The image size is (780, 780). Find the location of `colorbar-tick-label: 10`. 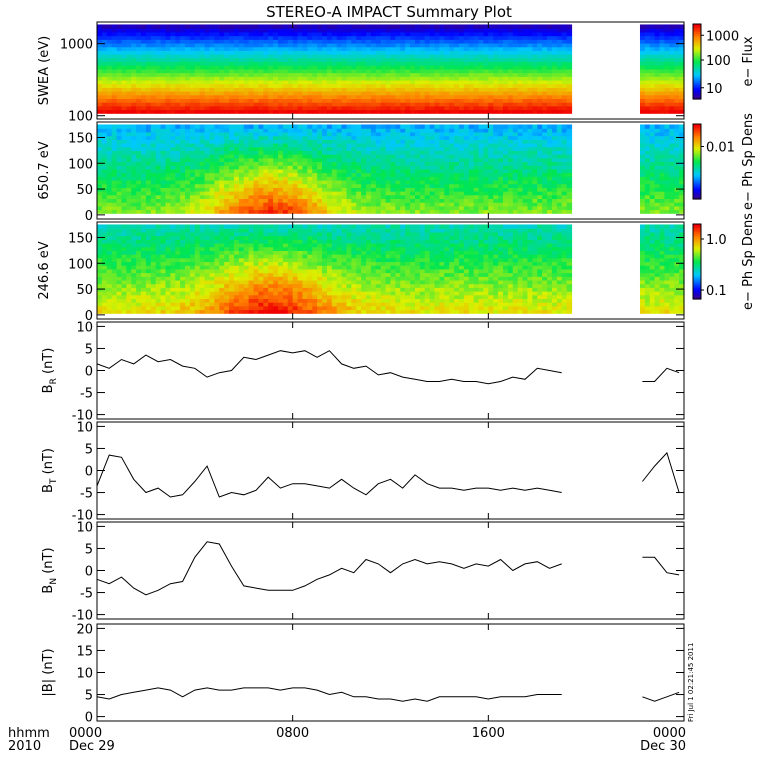

colorbar-tick-label: 10 is located at coordinates (714, 89).